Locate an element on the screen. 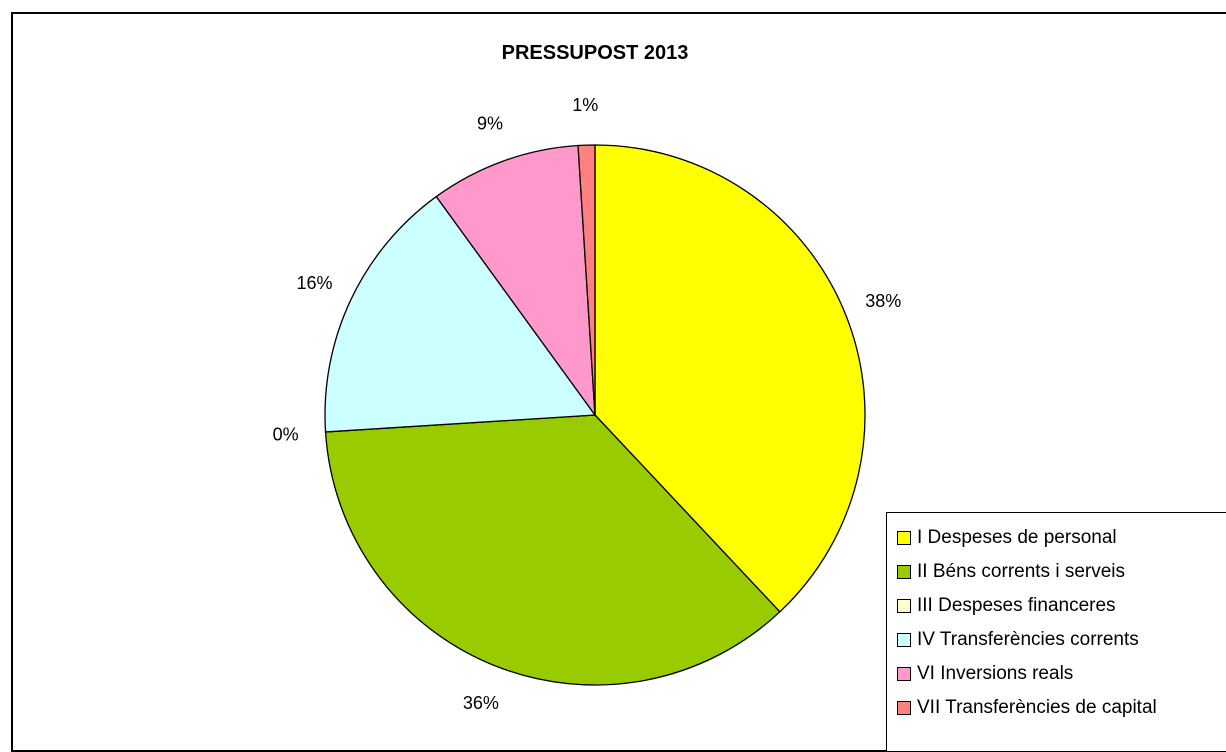  legend-item: VI Inversions reals is located at coordinates (1056, 674).